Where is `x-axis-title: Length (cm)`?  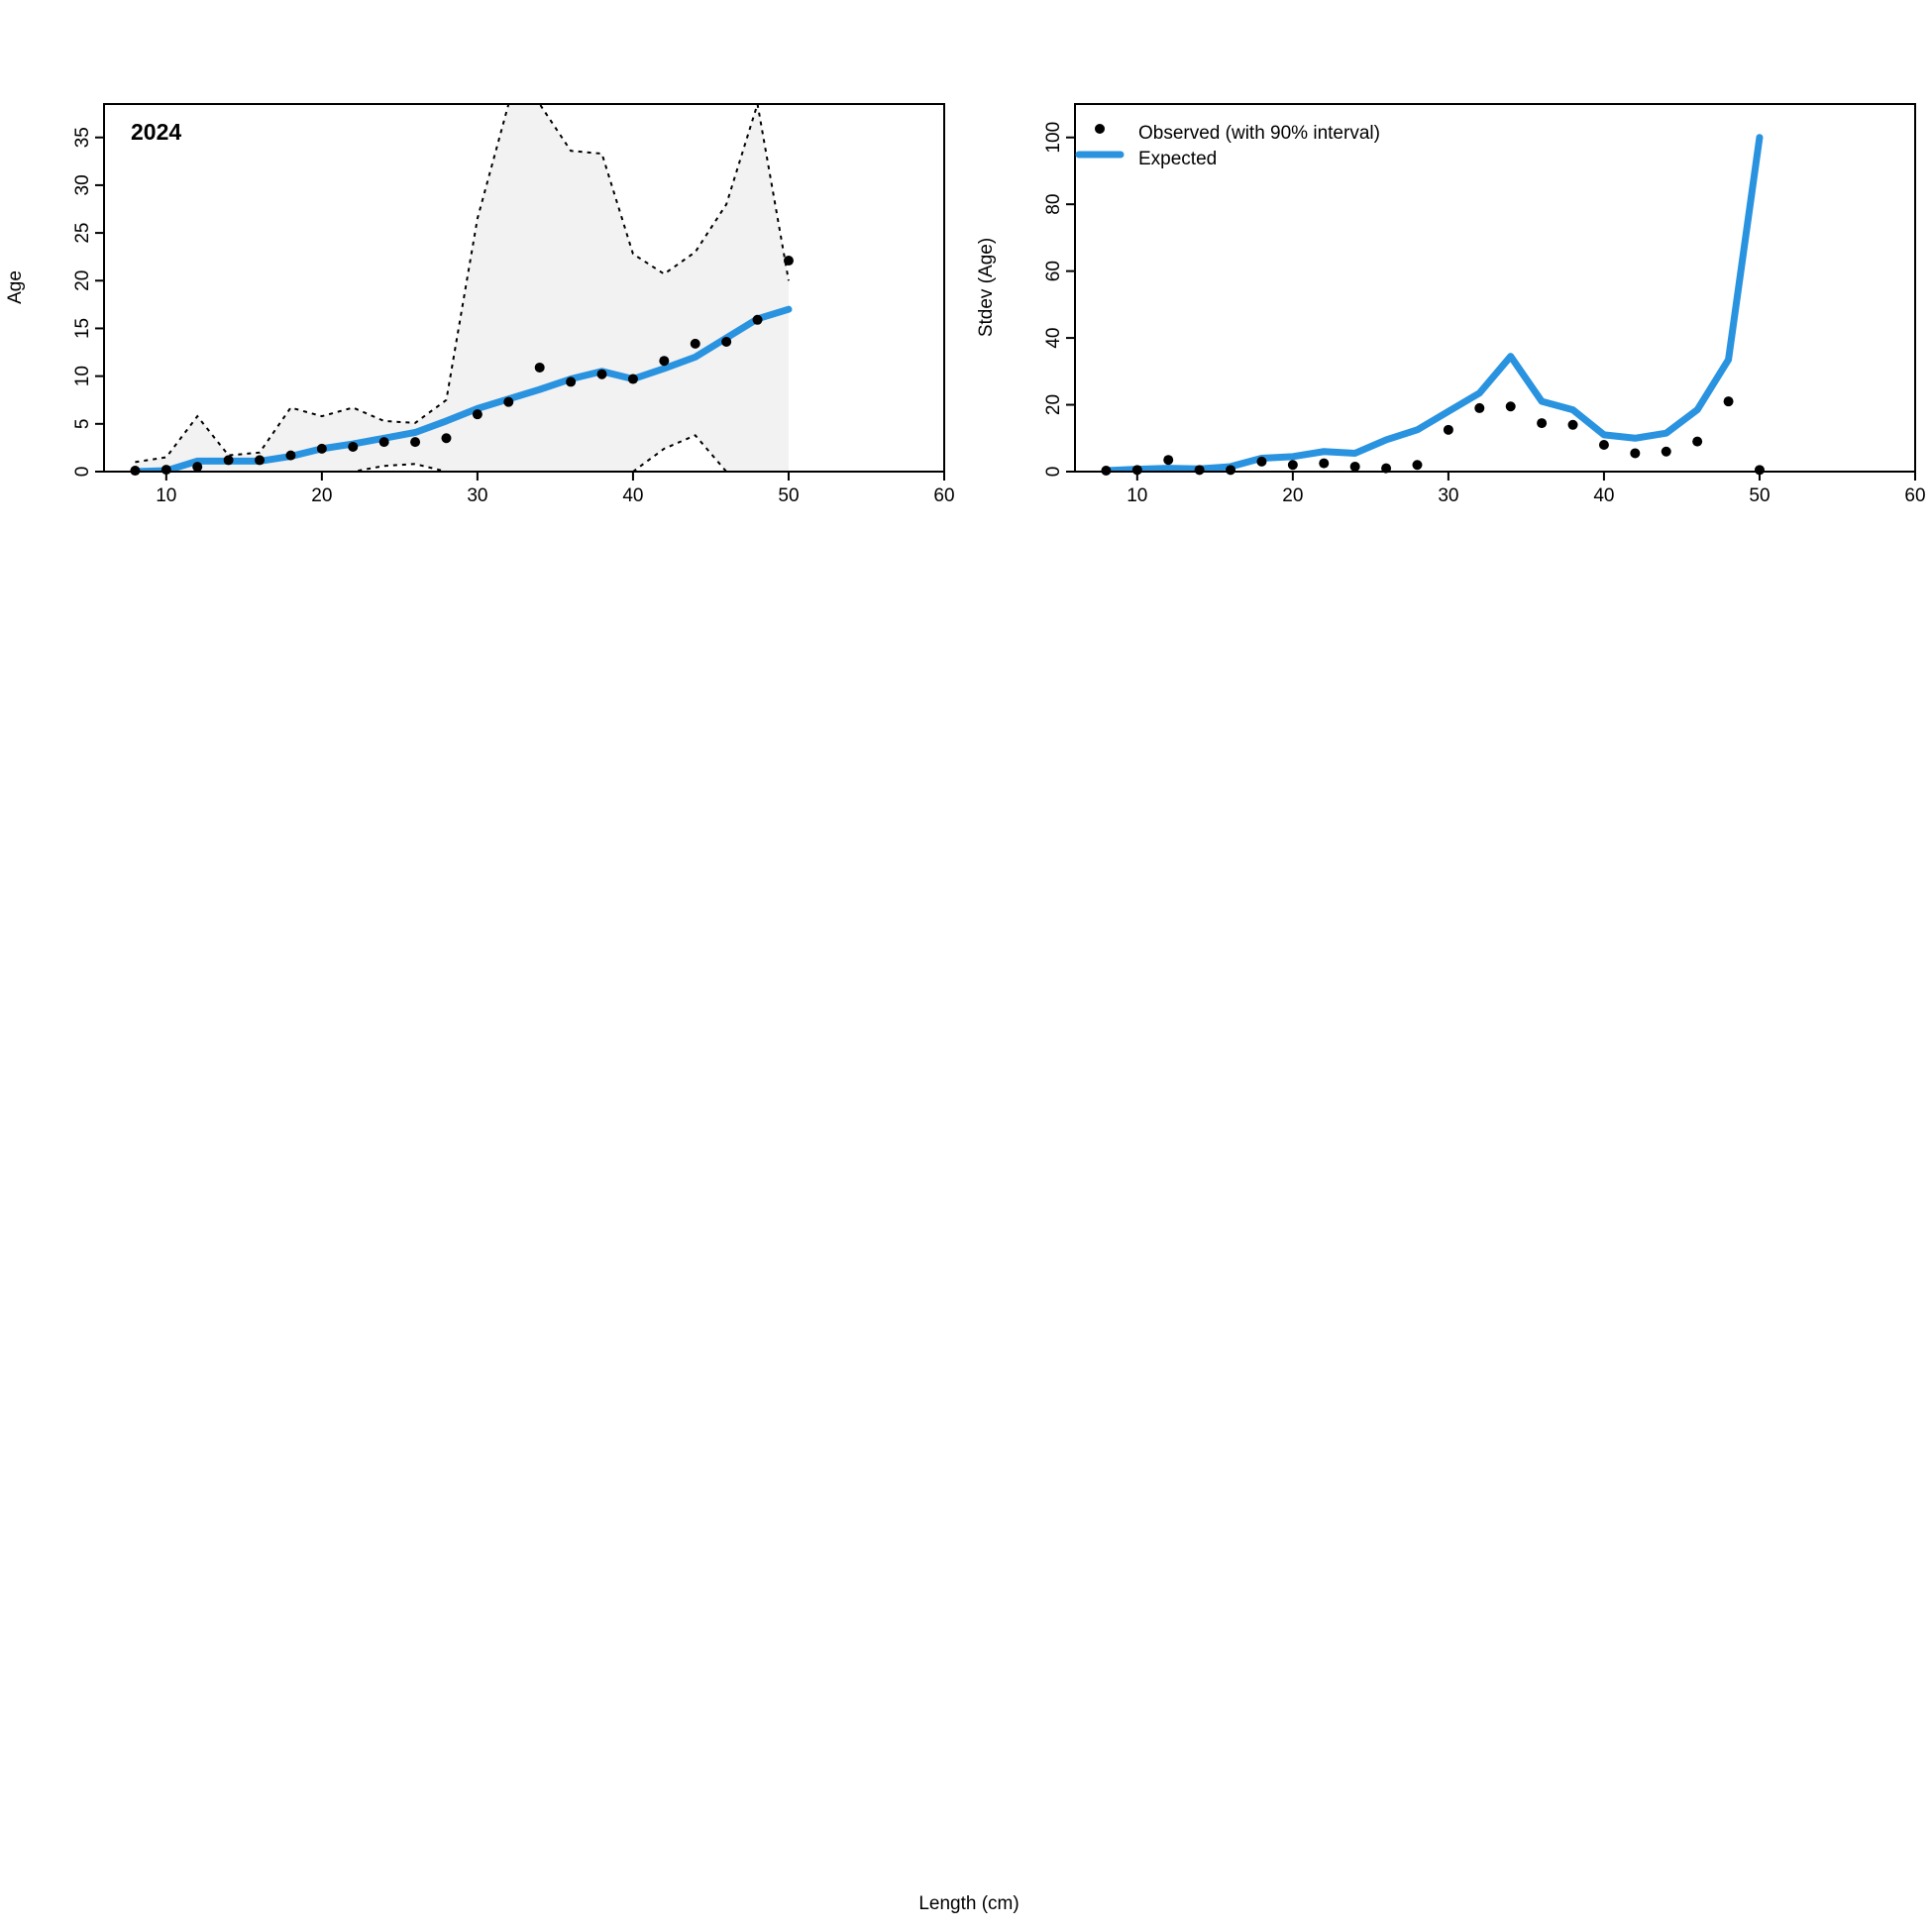 x-axis-title: Length (cm) is located at coordinates (968, 1904).